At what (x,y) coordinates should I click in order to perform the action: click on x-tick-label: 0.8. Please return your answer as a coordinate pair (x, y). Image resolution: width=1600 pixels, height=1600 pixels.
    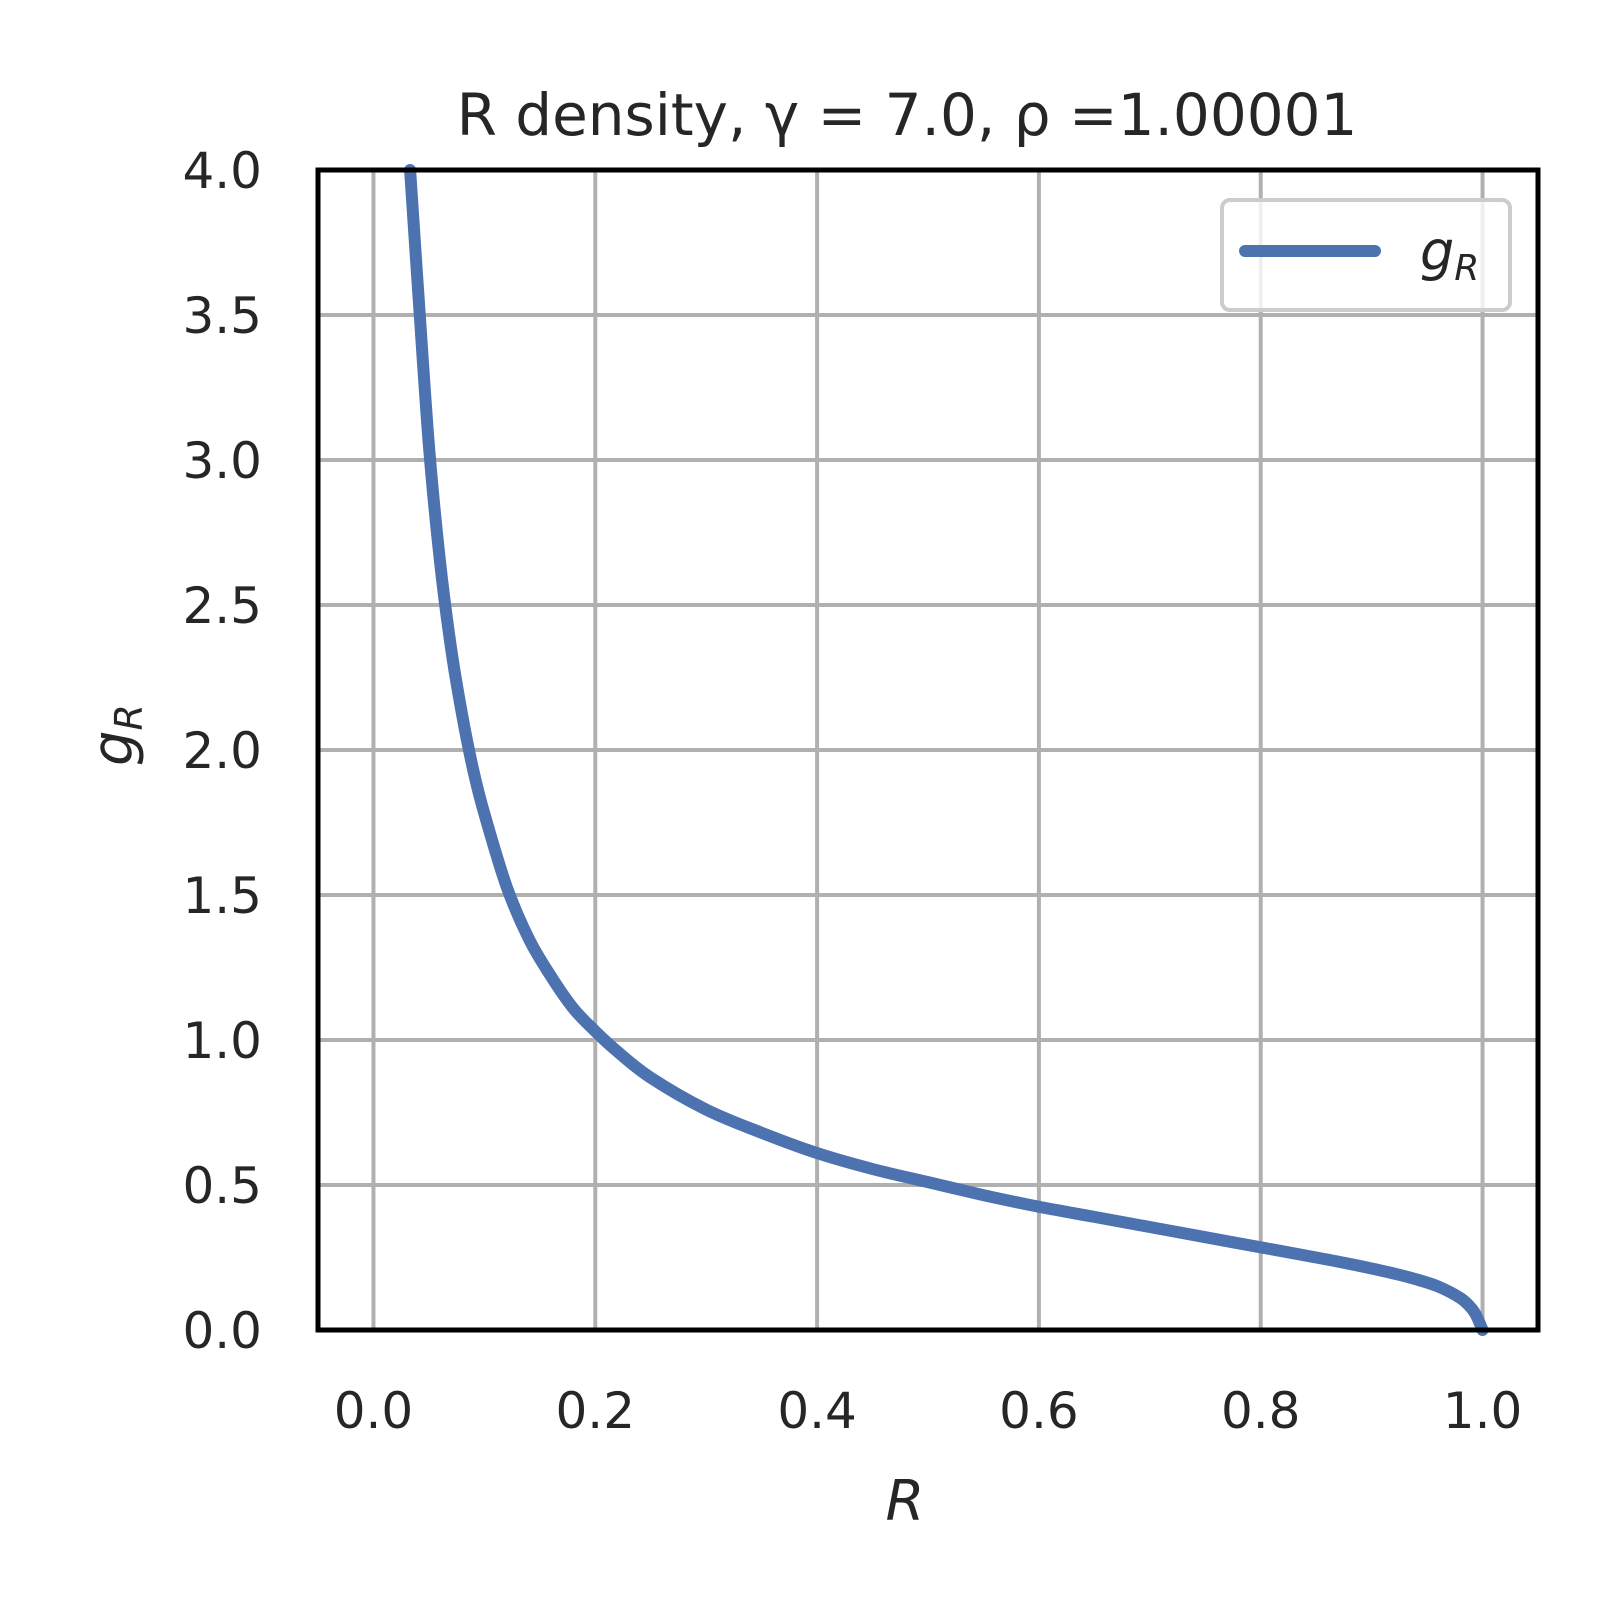
    Looking at the image, I should click on (1261, 1411).